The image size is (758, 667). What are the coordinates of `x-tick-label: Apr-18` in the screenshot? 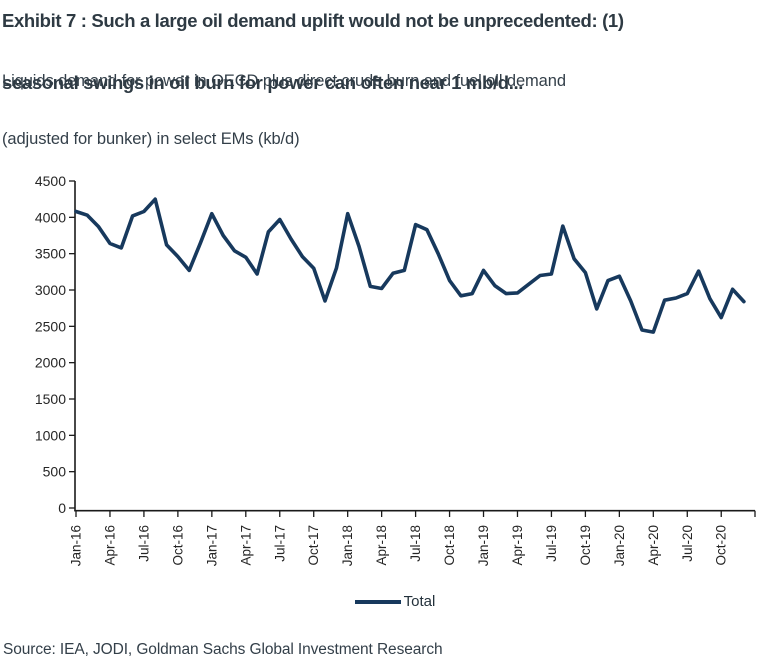 It's located at (381, 545).